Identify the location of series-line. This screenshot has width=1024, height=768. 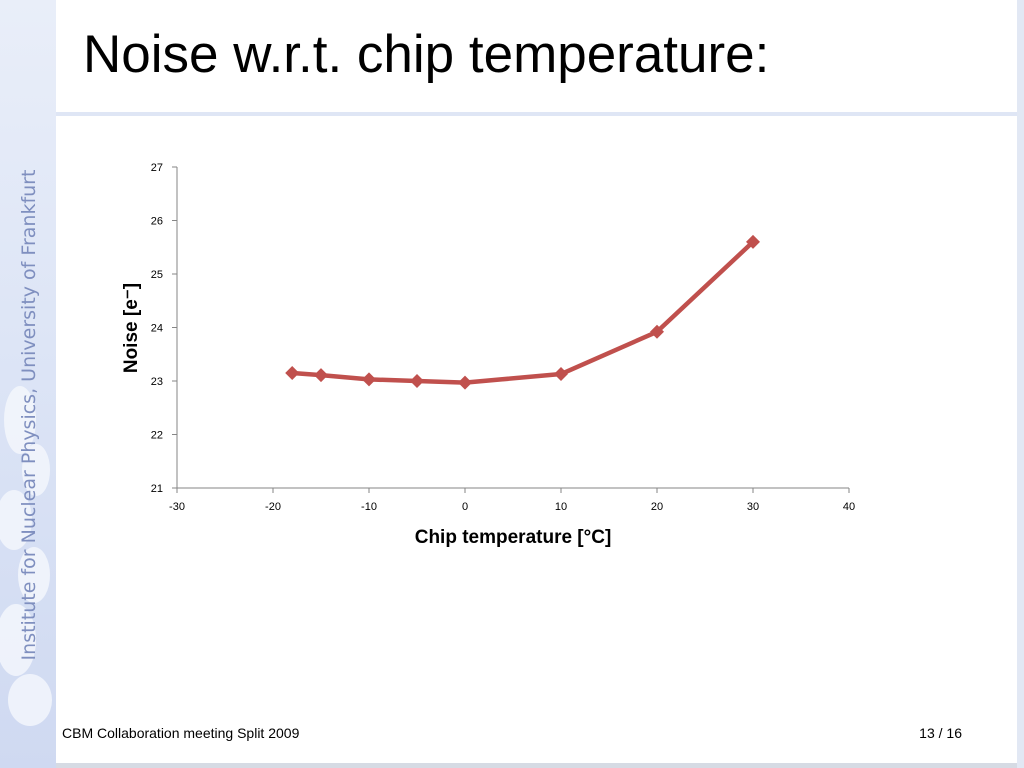
(522, 312).